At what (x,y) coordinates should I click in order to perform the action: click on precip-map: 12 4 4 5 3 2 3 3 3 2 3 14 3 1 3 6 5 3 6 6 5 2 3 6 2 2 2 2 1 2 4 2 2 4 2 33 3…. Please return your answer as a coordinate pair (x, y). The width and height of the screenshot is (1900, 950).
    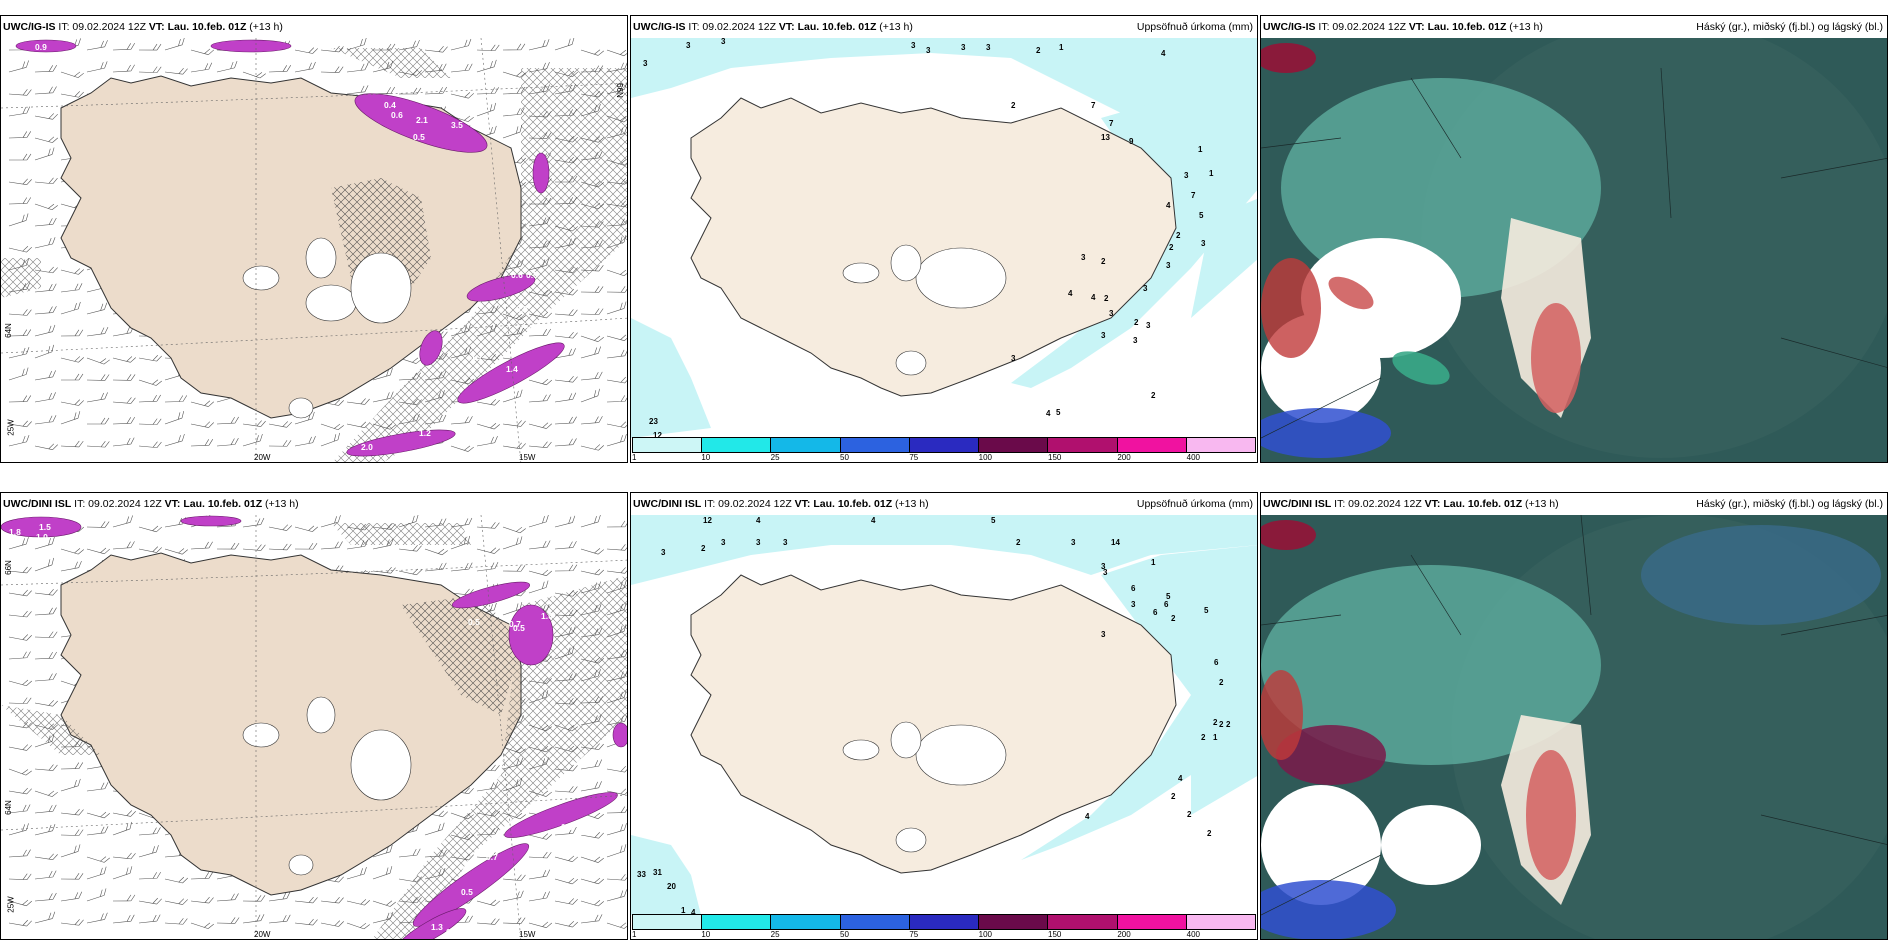
    Looking at the image, I should click on (944, 727).